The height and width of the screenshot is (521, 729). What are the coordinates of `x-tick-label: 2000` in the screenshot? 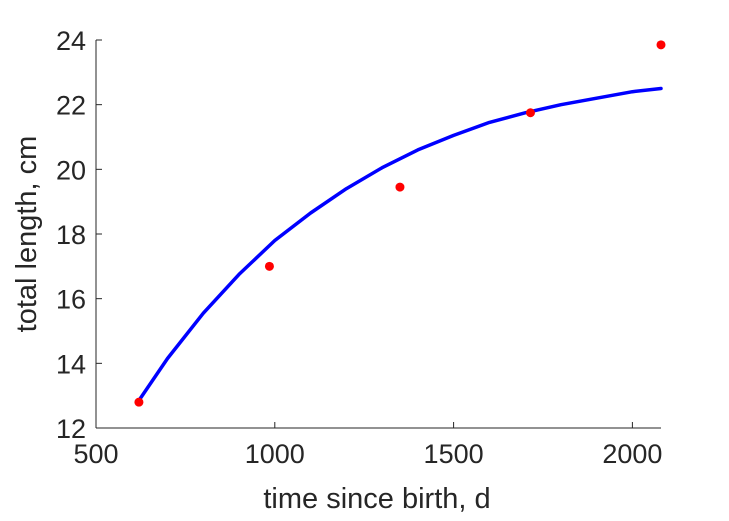 It's located at (632, 454).